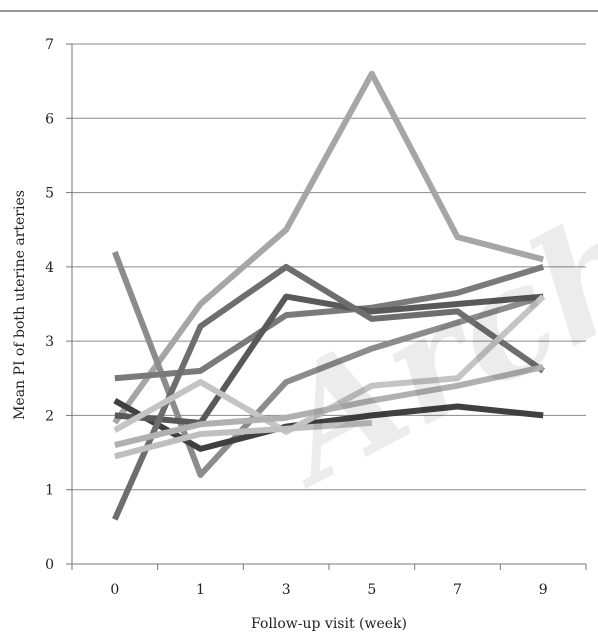 Image resolution: width=598 pixels, height=637 pixels. I want to click on x-tick-label-7: 7, so click(457, 590).